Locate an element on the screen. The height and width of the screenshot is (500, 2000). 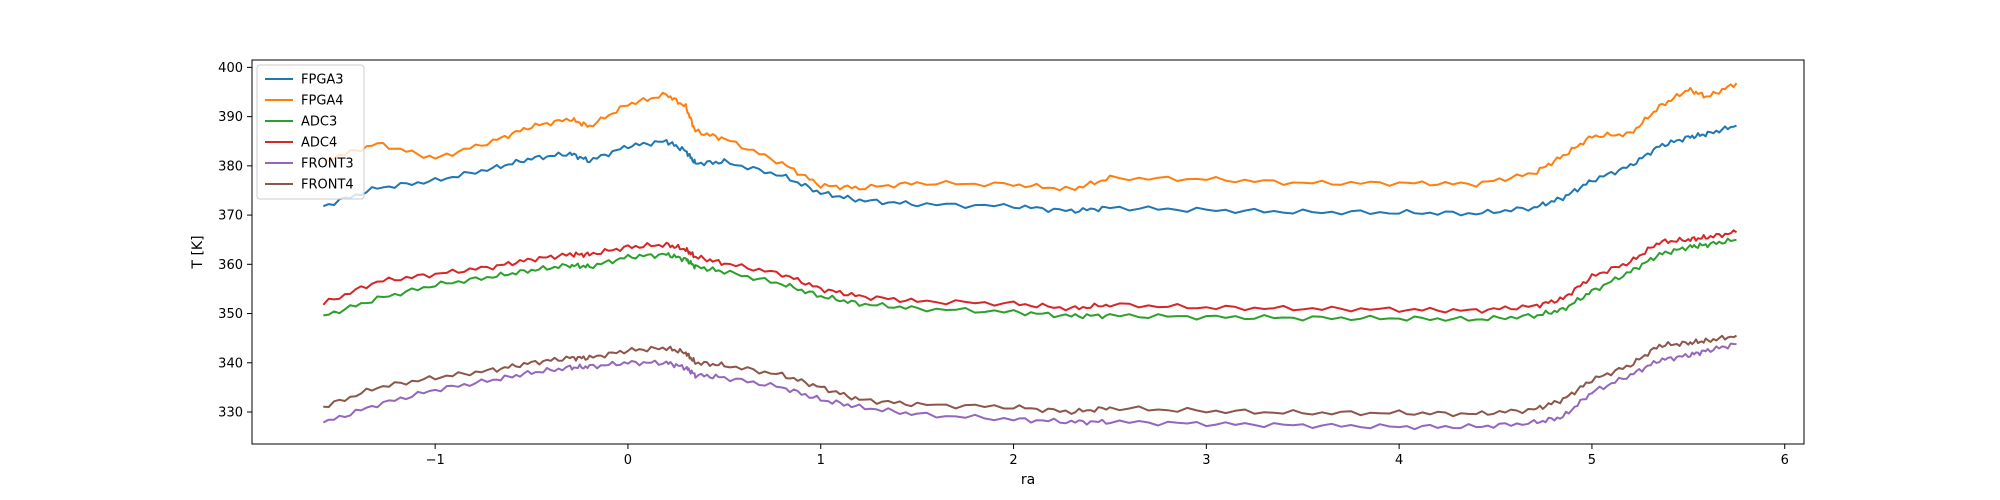
x-tick-label: 2 is located at coordinates (1013, 460).